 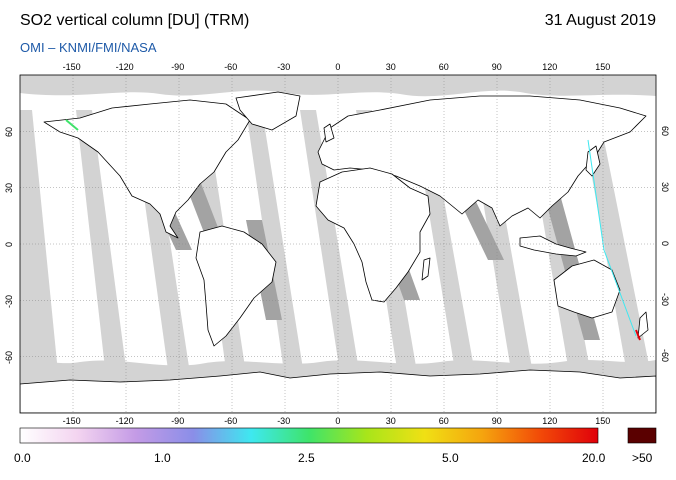 I want to click on lon-tick-top: -60, so click(x=231, y=67).